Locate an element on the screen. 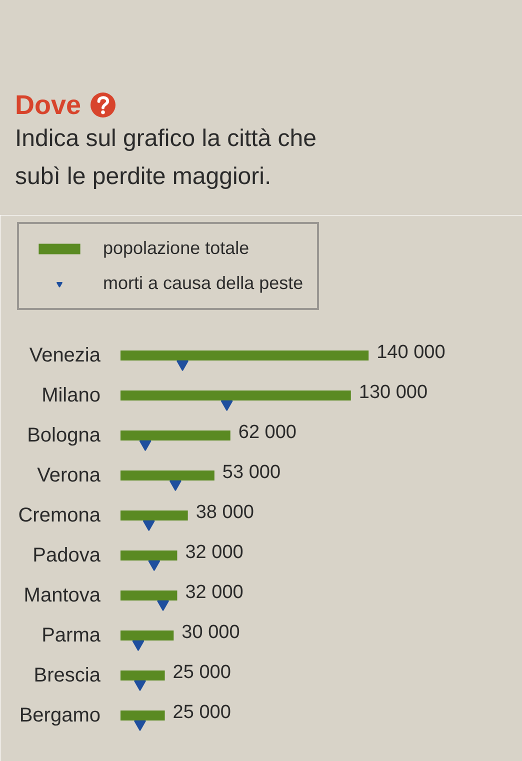 The image size is (522, 761). y-tick-label: Brescia is located at coordinates (68, 675).